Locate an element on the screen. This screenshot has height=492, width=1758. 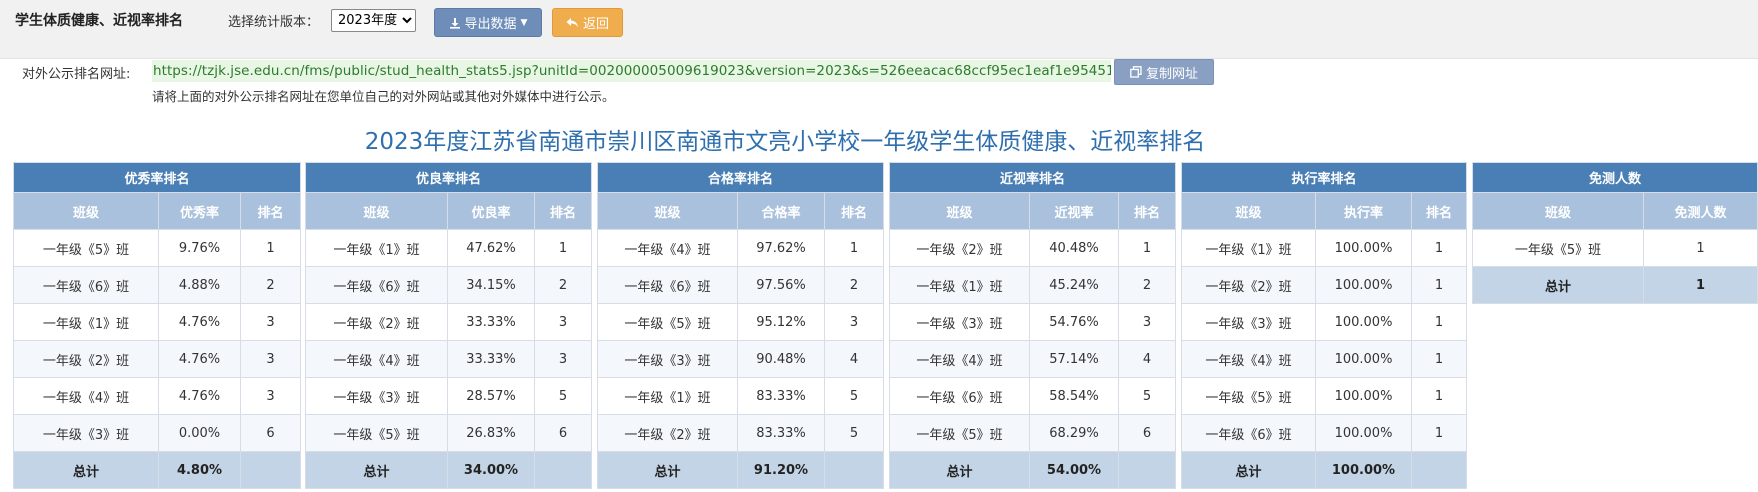
table-row: 一年级《1》班 45.24% 2 is located at coordinates (1033, 285).